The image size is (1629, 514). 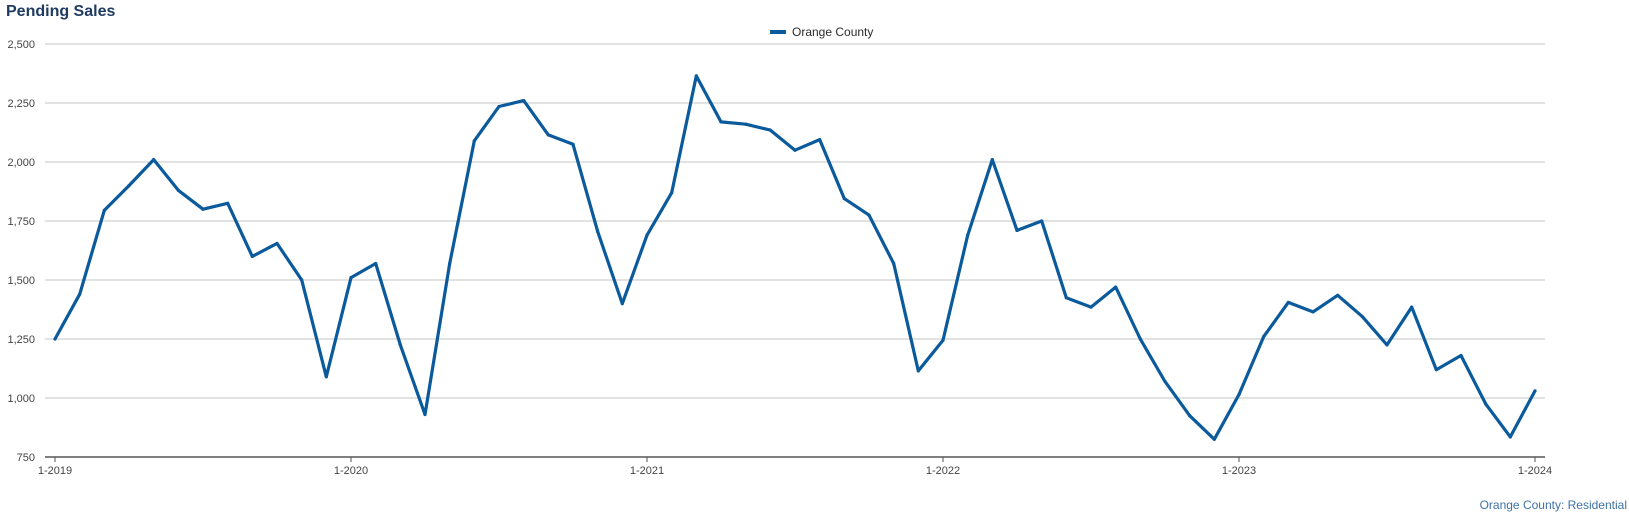 I want to click on x-tick-label-1-2020: 1-2020, so click(x=351, y=471).